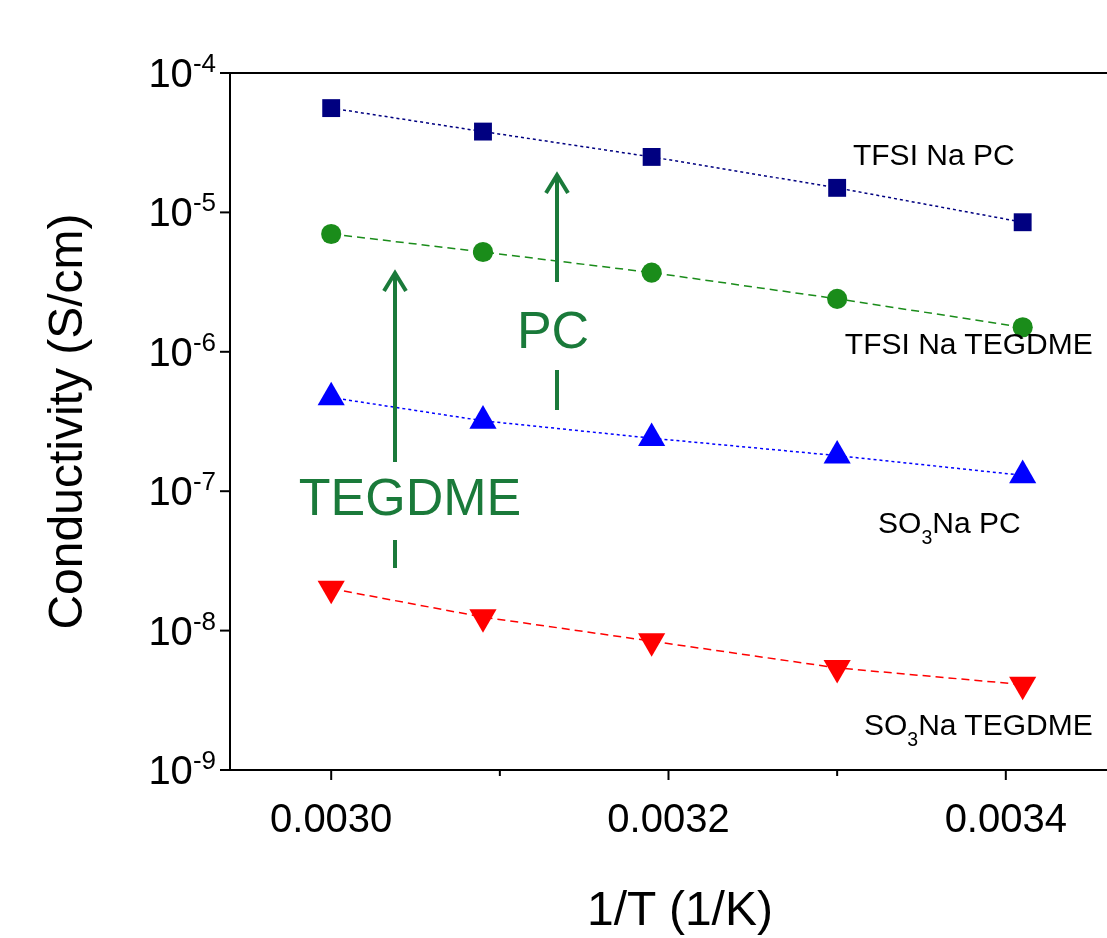 This screenshot has height=938, width=1107. I want to click on y-tick-label: 10$^{-6}$, so click(182, 350).